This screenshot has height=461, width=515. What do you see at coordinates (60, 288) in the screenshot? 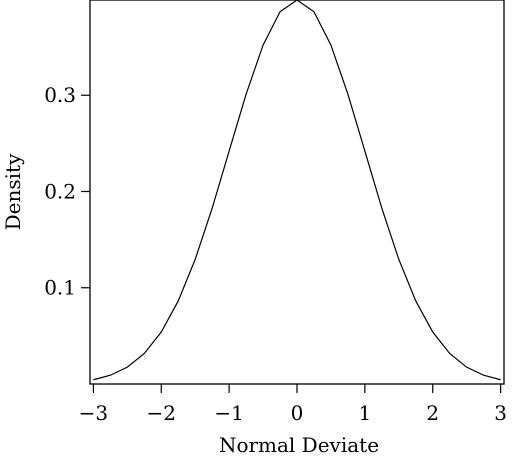
I see `y-tick-label: 0.1` at bounding box center [60, 288].